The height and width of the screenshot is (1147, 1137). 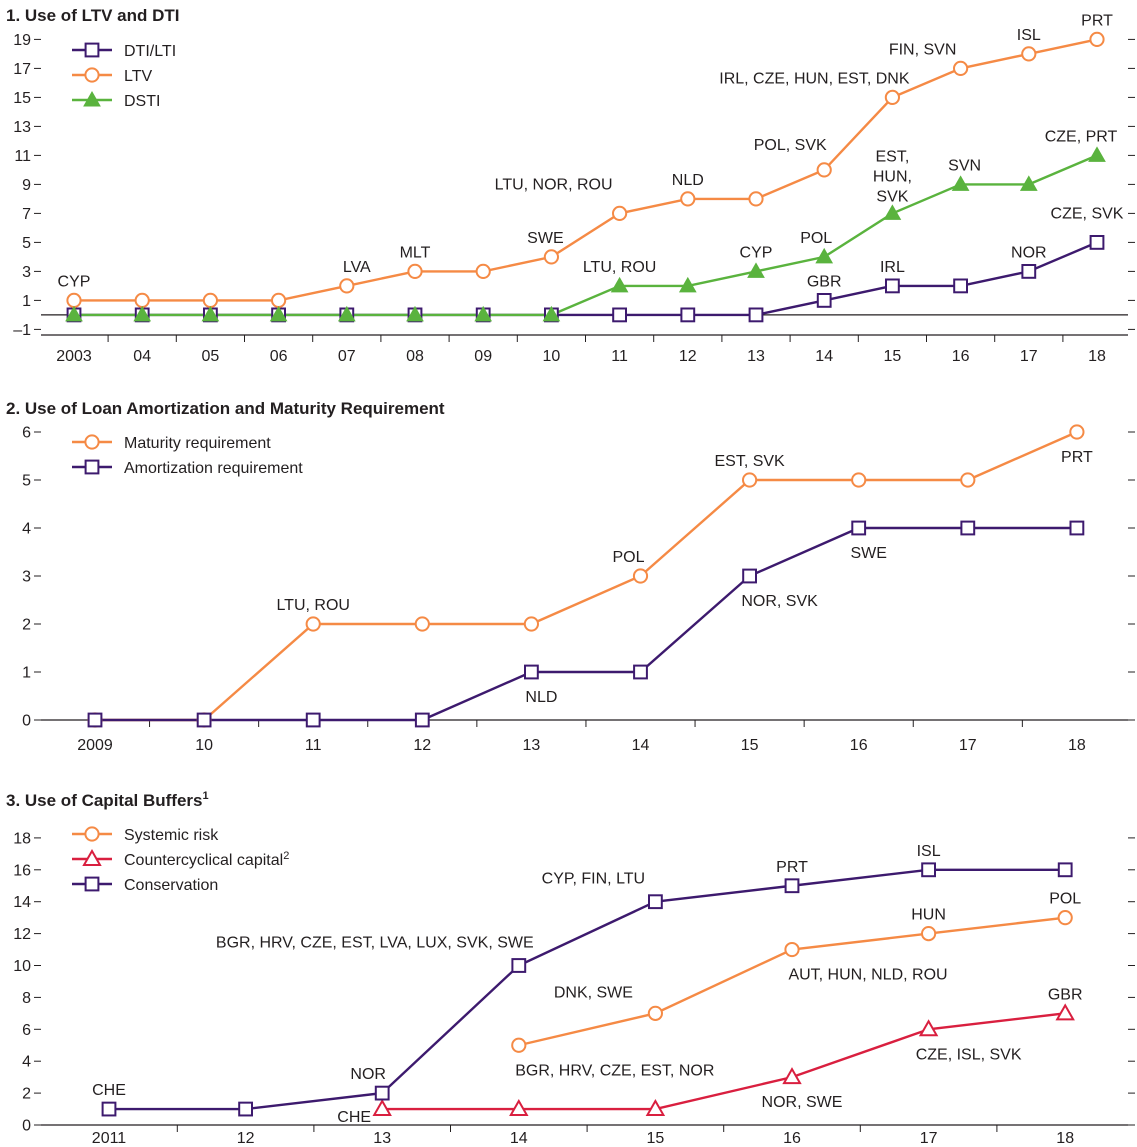 I want to click on annotation-label: SWE, so click(x=868, y=553).